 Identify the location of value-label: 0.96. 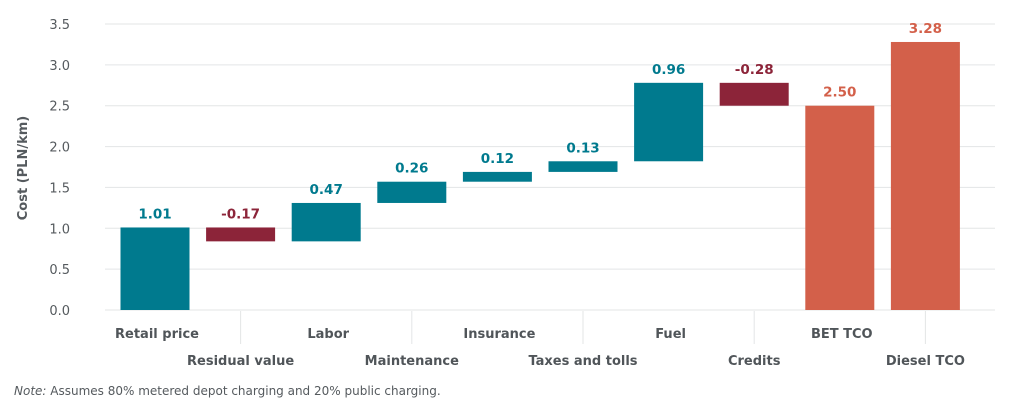
(668, 70).